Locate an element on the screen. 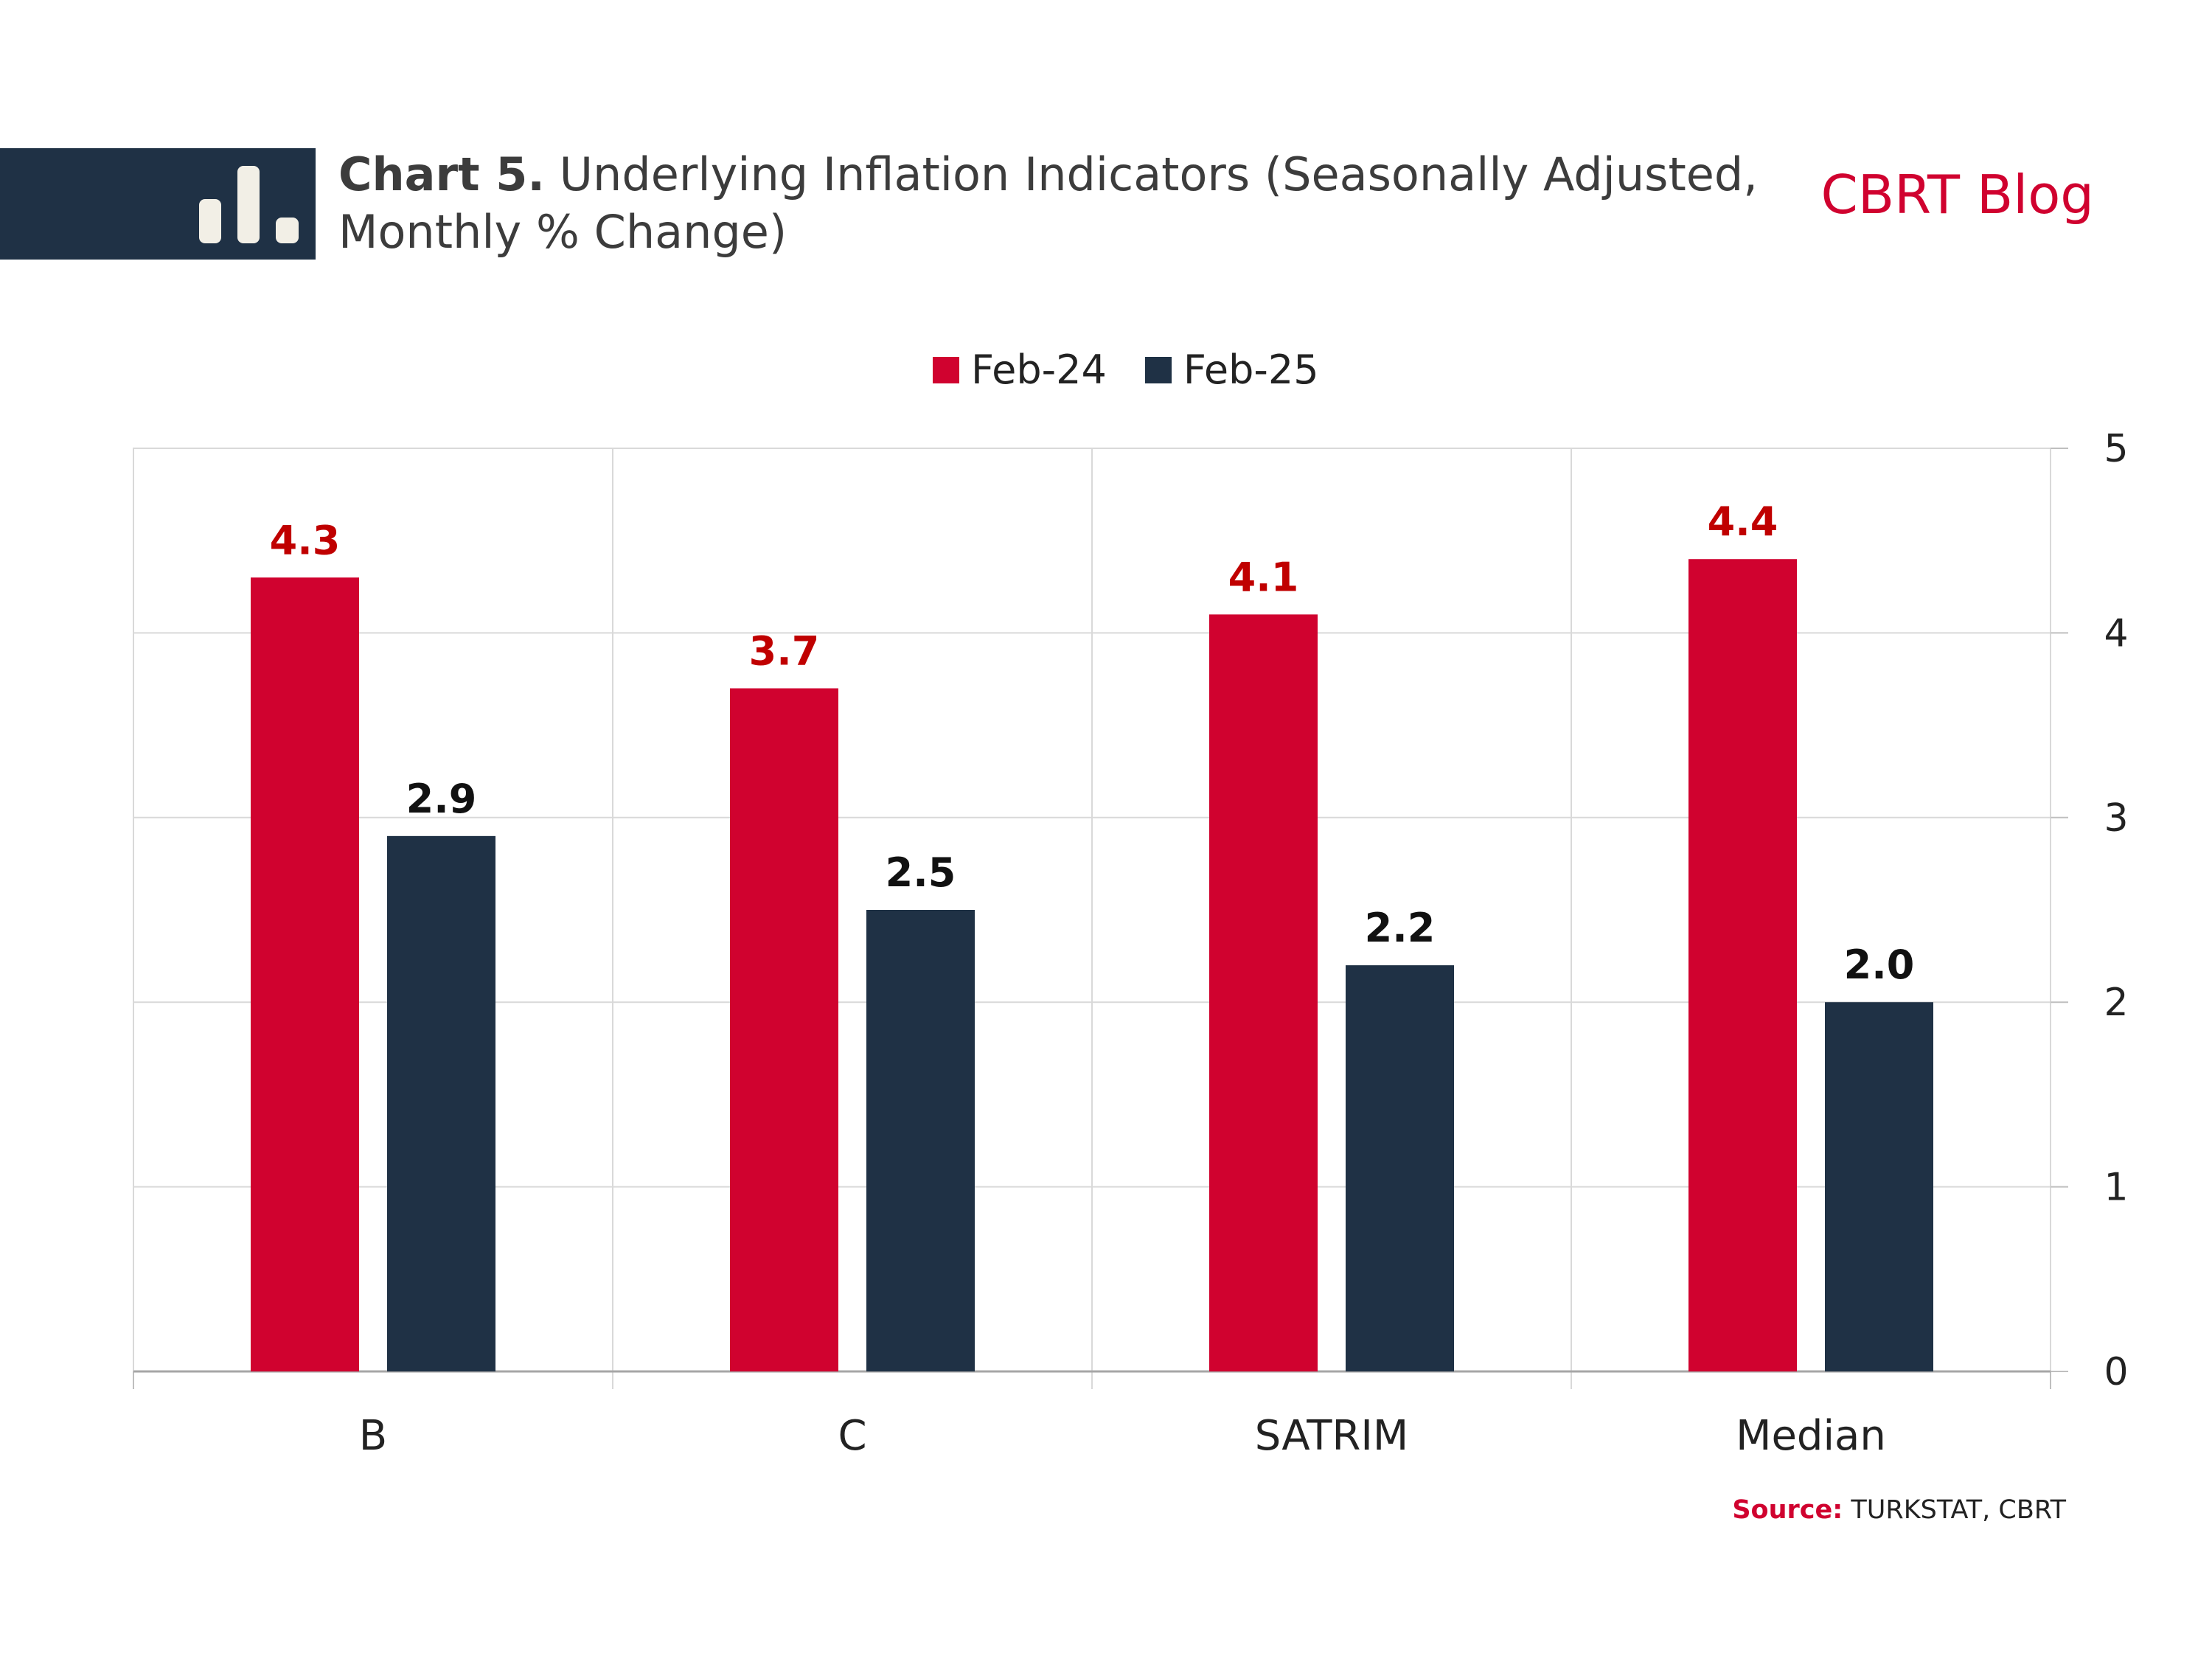  data-label: 2.5 is located at coordinates (921, 872).